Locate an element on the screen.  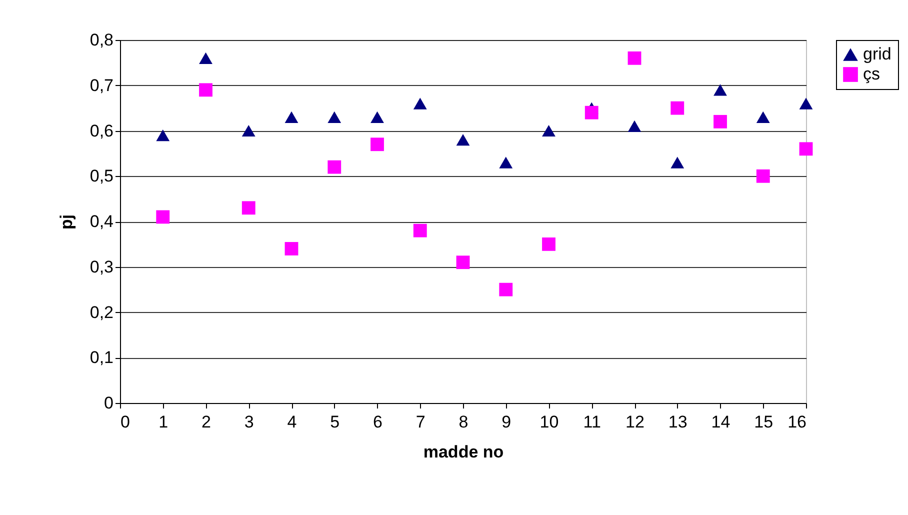
x-tick-label: 16 is located at coordinates (797, 422).